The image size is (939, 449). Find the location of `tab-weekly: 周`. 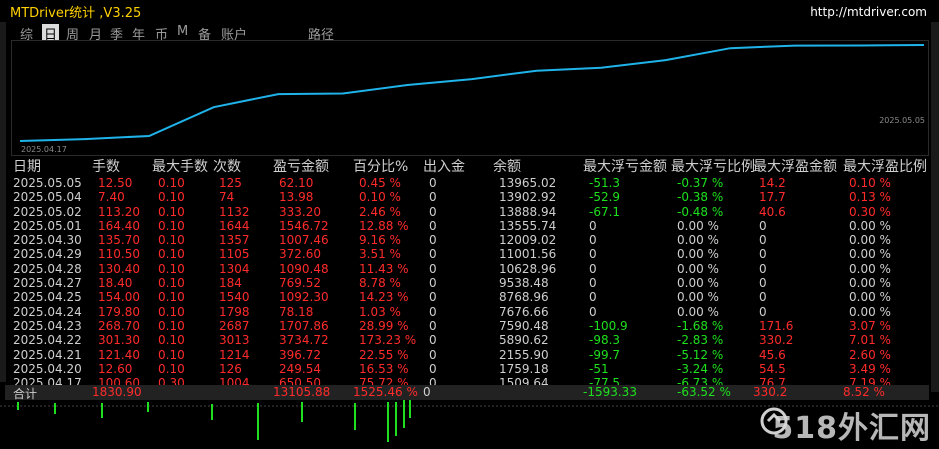

tab-weekly: 周 is located at coordinates (73, 35).